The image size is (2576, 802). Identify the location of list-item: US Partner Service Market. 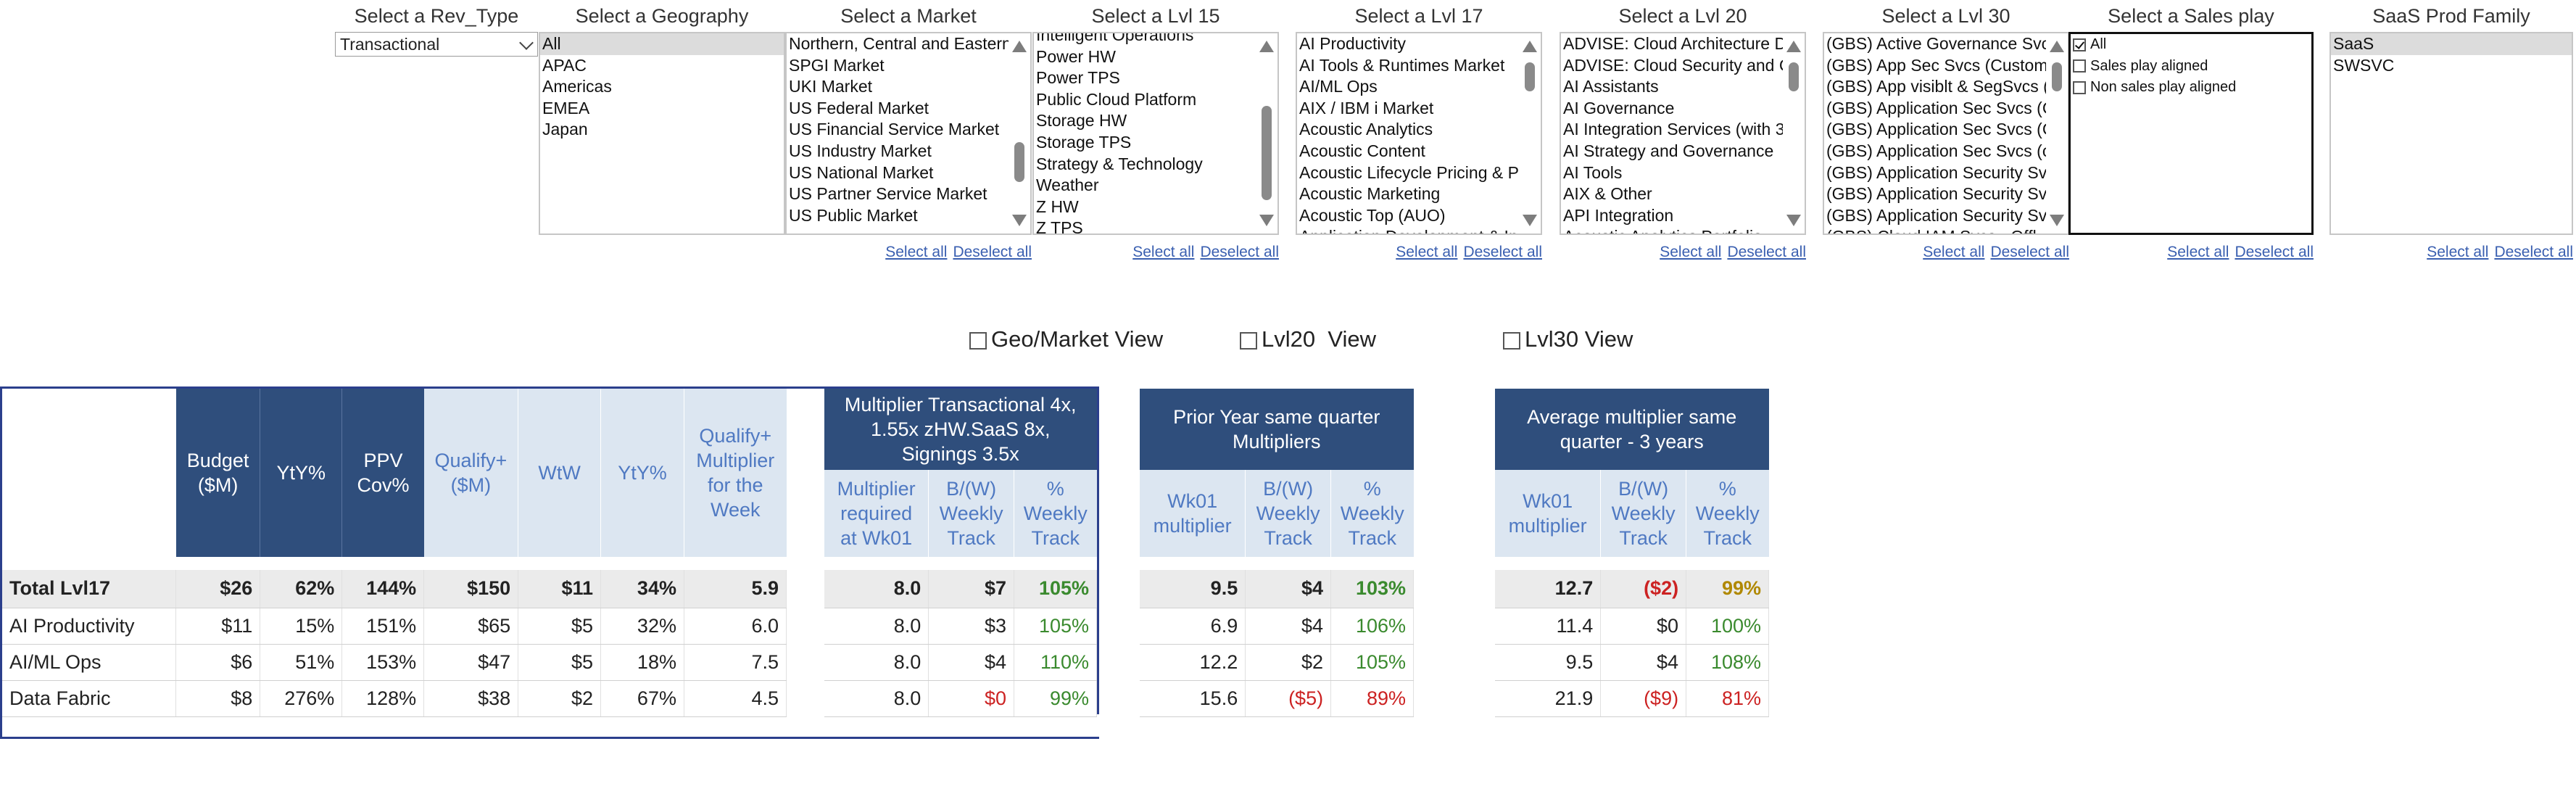
(888, 194).